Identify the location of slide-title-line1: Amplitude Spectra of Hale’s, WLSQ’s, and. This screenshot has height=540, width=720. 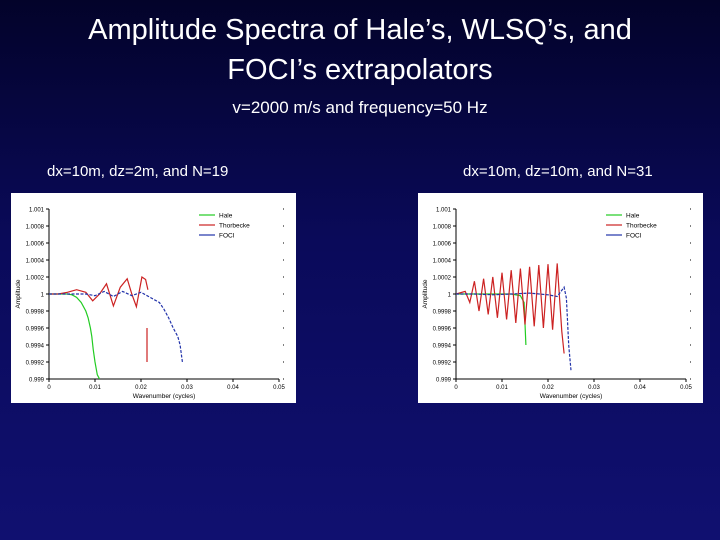
(360, 30).